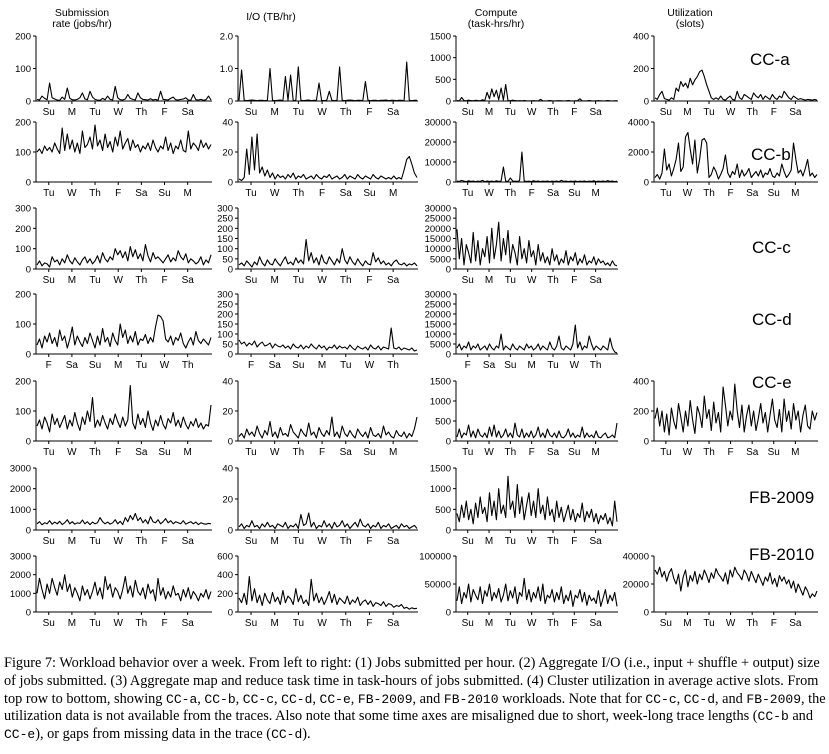 This screenshot has height=754, width=829. Describe the element at coordinates (49, 541) in the screenshot. I see `chart-fb-2009-submission-rate-xtick-label: Su` at that location.